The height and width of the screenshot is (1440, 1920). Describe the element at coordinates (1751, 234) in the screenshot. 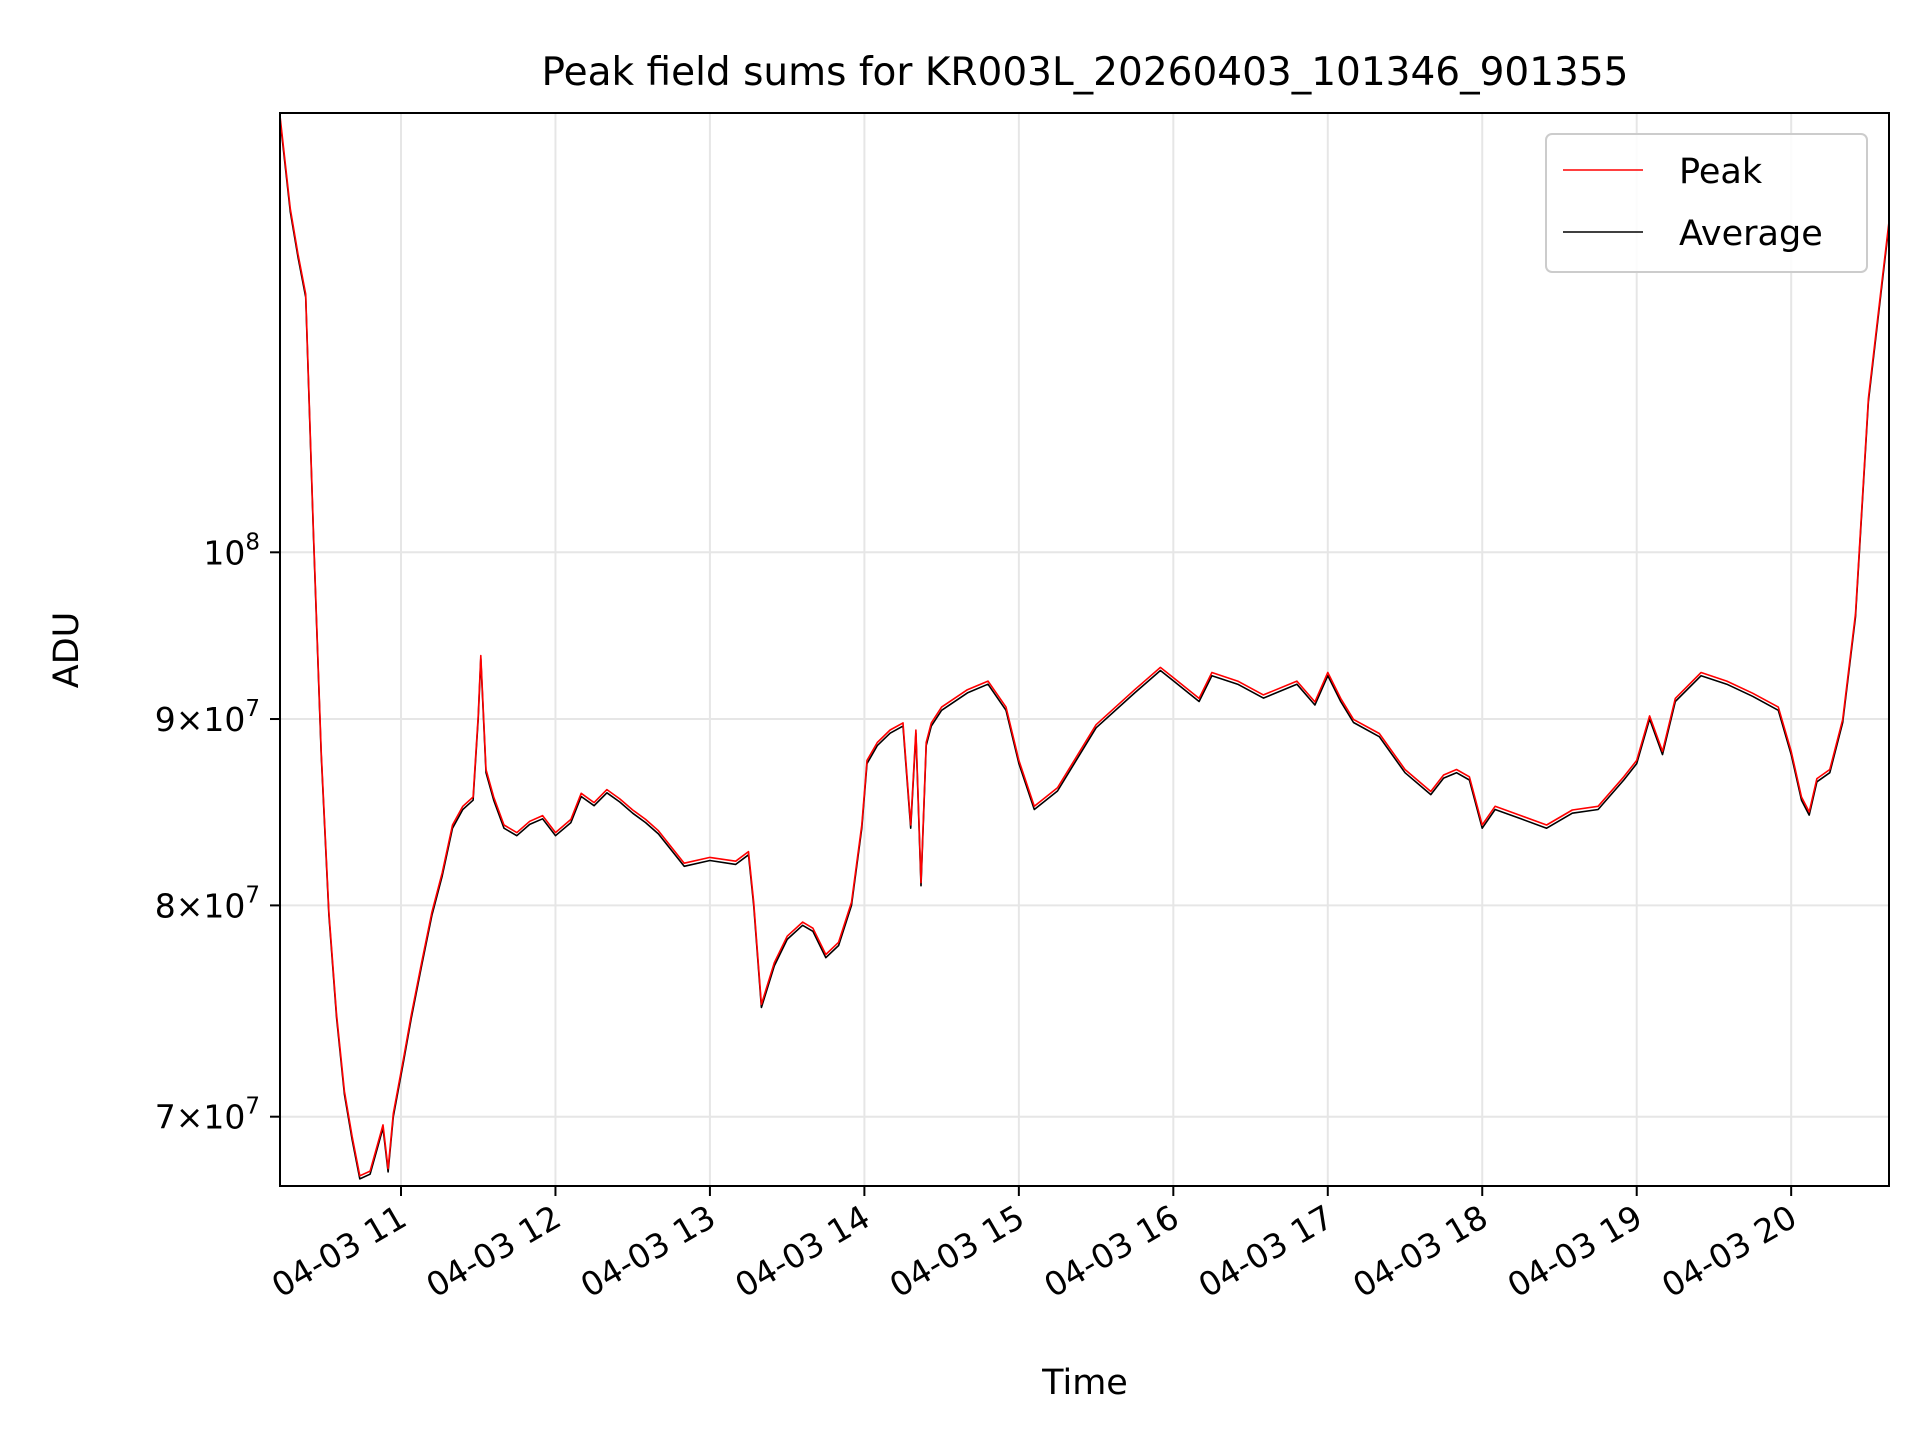

I see `legend-label-average: Average` at that location.